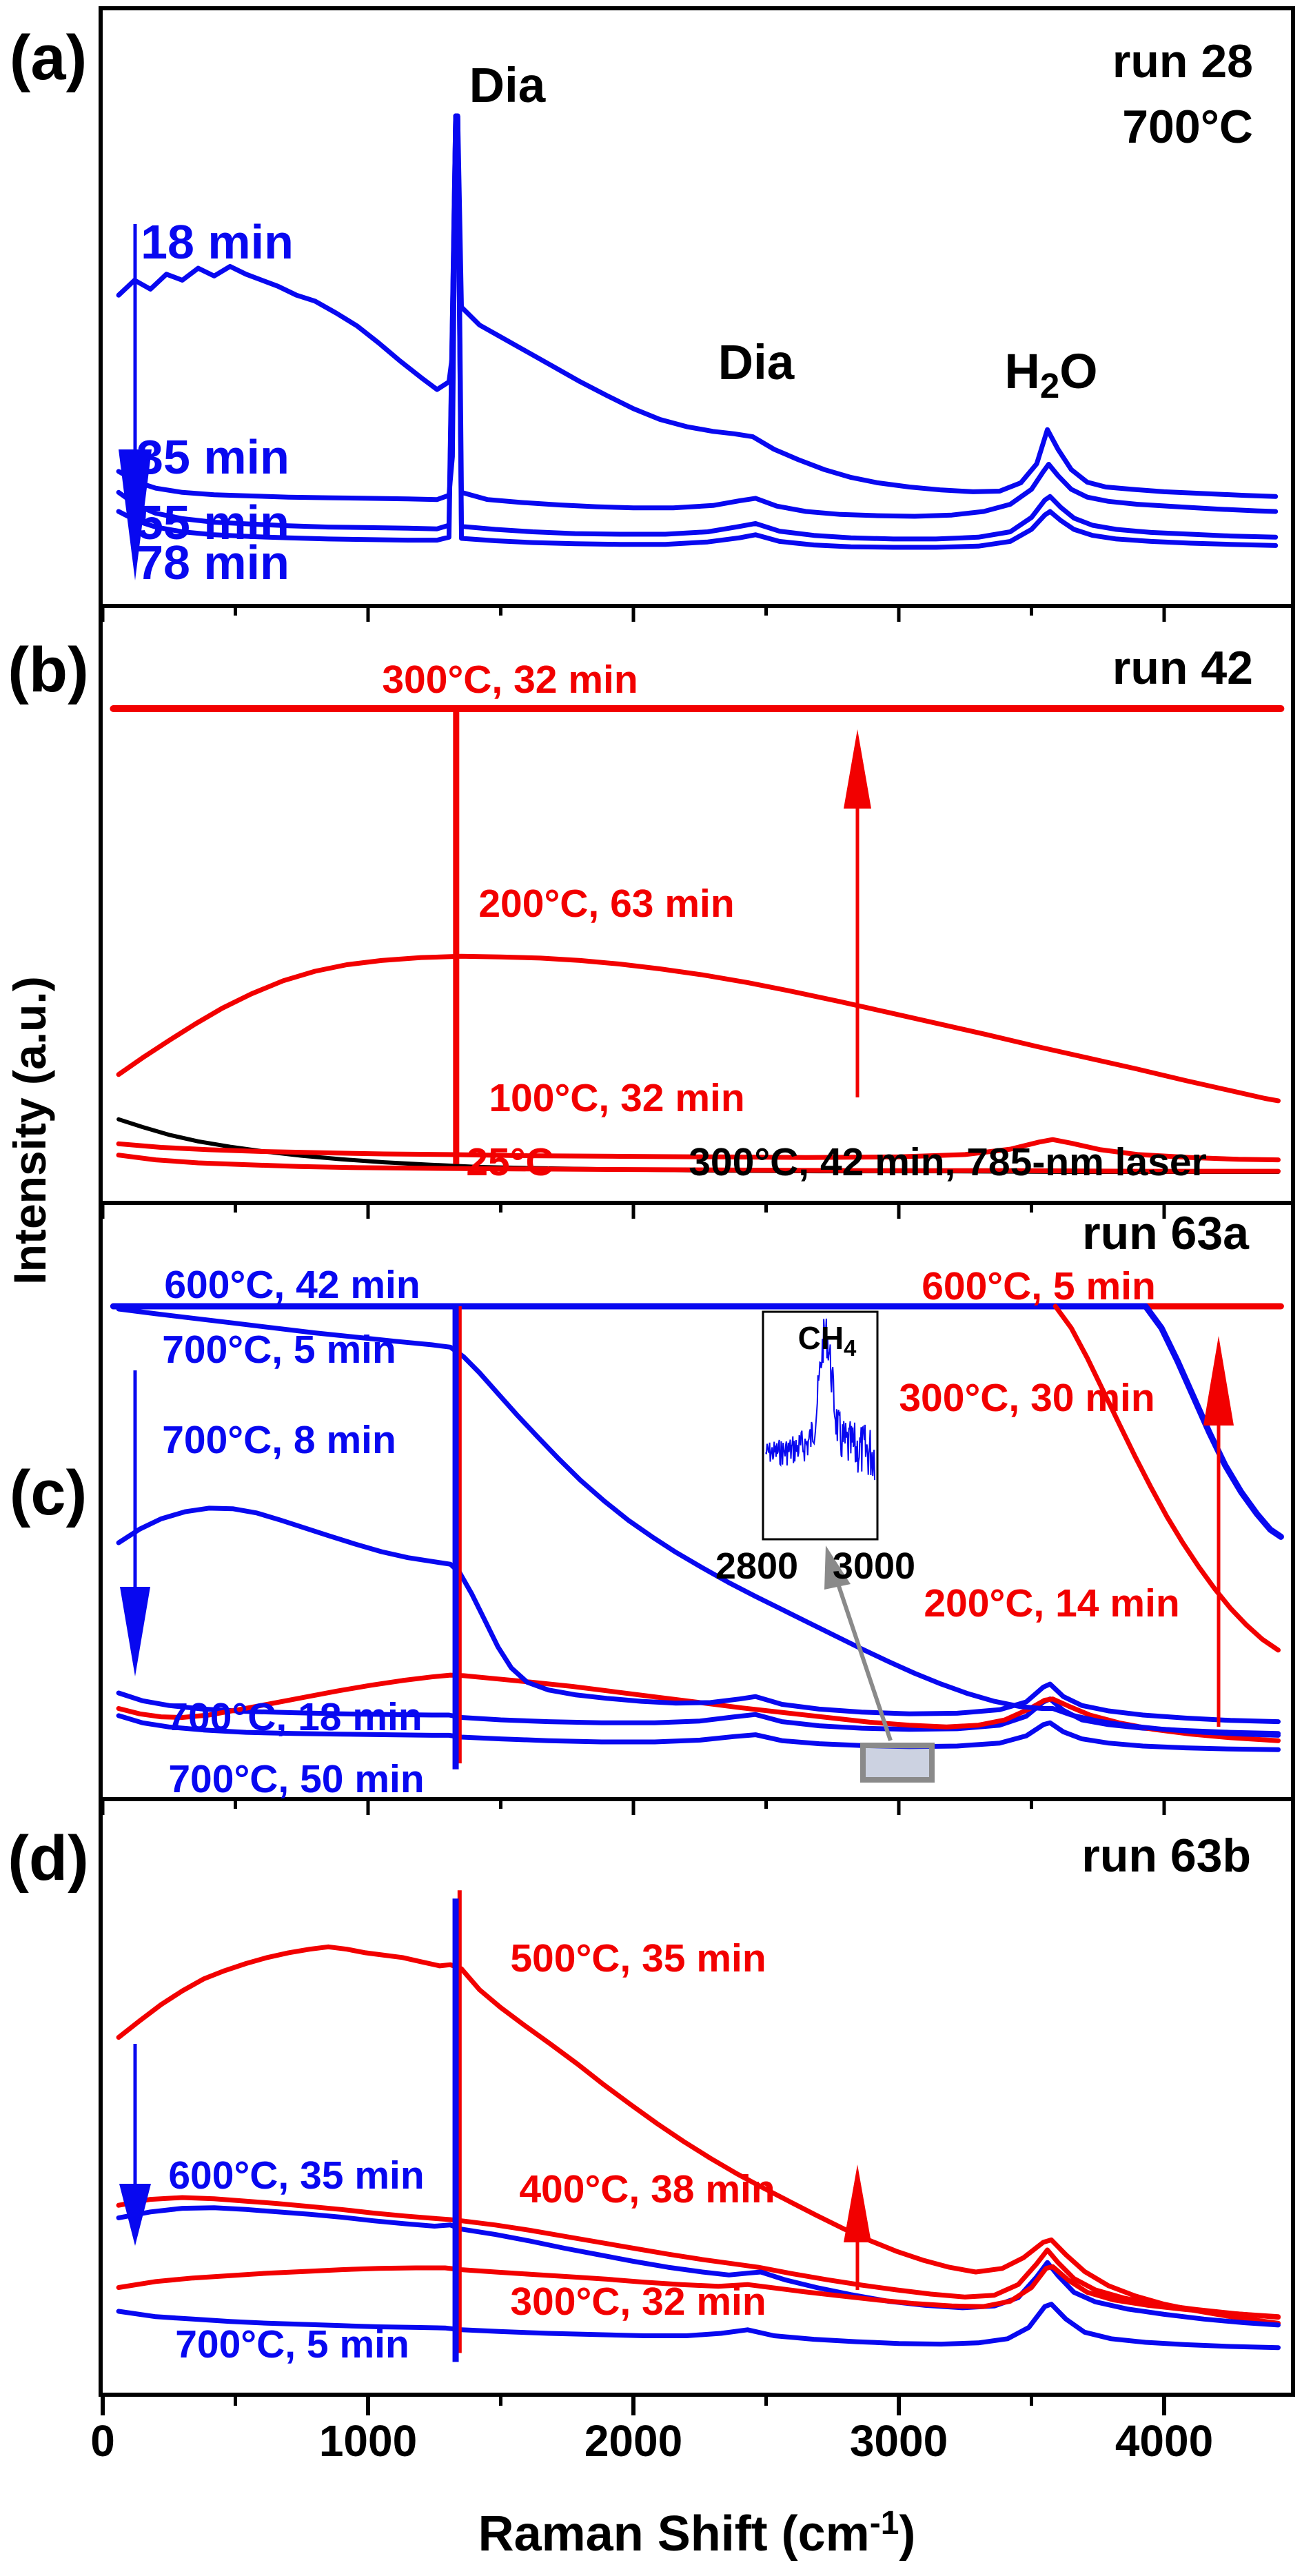  I want to click on curve-label: 600°C, 42 min, so click(292, 1285).